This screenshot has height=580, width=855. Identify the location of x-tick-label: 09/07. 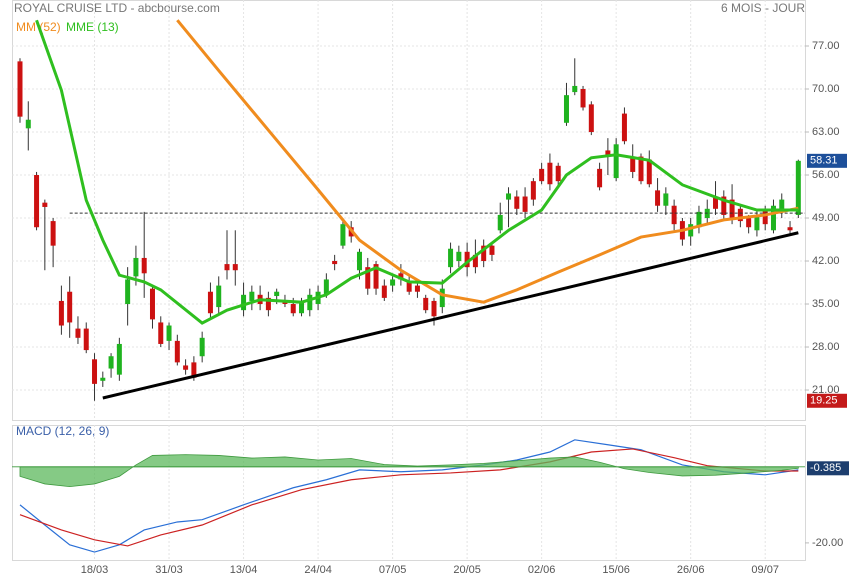
(765, 570).